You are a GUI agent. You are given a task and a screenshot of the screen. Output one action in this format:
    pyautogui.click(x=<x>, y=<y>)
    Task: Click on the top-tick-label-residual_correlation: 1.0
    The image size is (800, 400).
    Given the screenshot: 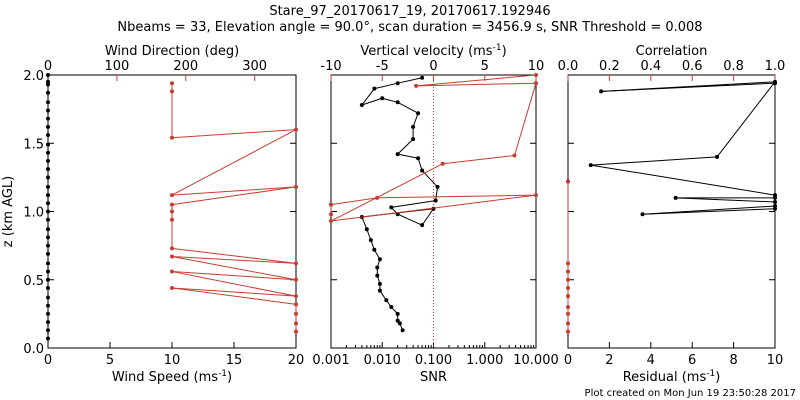 What is the action you would take?
    pyautogui.click(x=775, y=66)
    